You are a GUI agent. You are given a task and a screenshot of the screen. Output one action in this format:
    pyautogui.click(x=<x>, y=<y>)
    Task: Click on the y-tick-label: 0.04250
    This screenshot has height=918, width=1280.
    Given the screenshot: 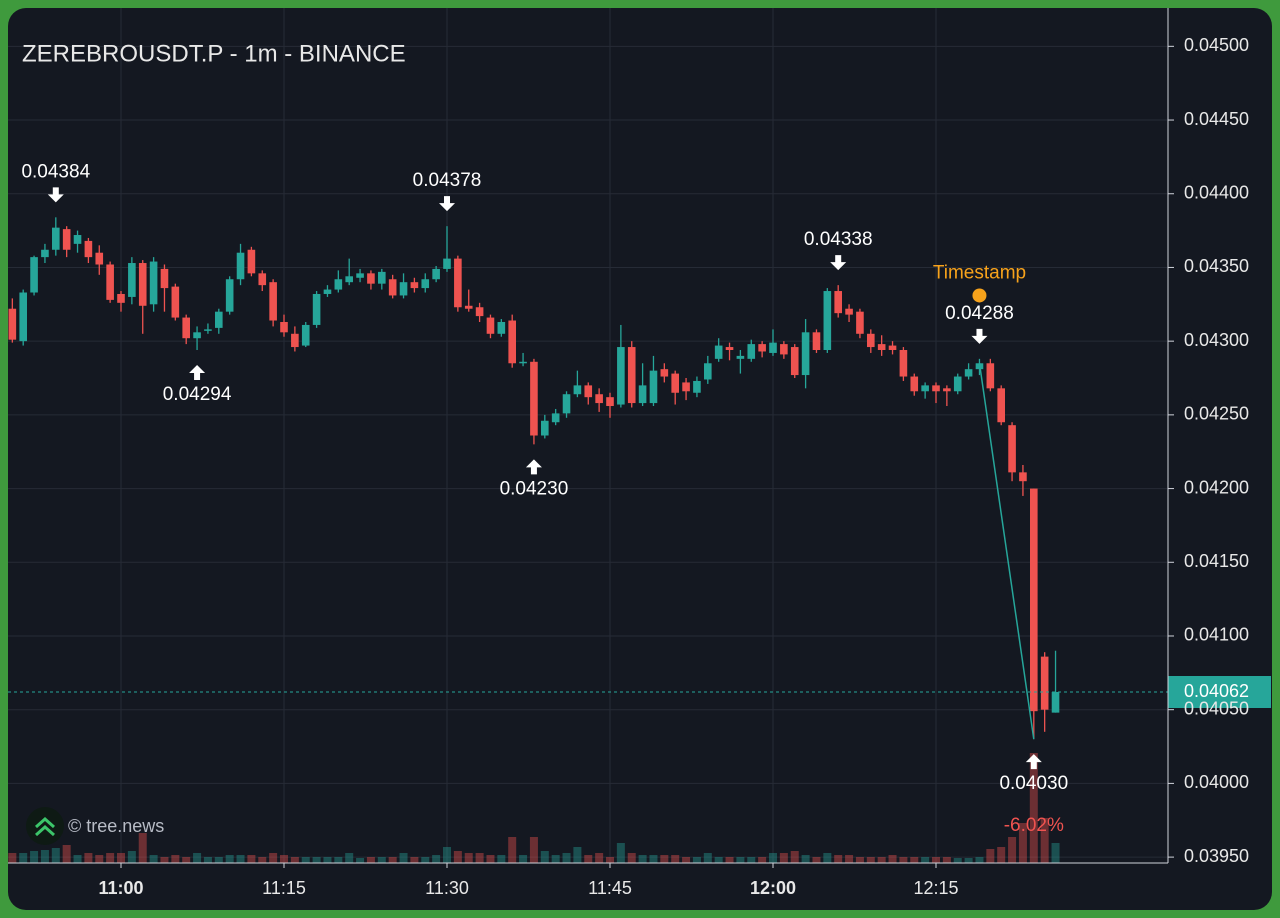 What is the action you would take?
    pyautogui.click(x=1216, y=414)
    